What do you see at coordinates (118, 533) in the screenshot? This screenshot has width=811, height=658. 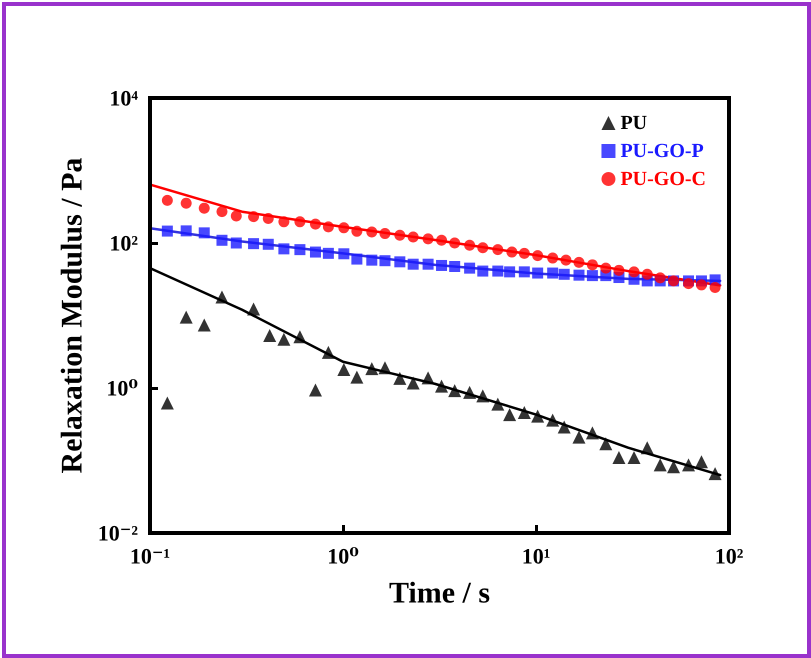 I see `y-tick-label: 10⁻²` at bounding box center [118, 533].